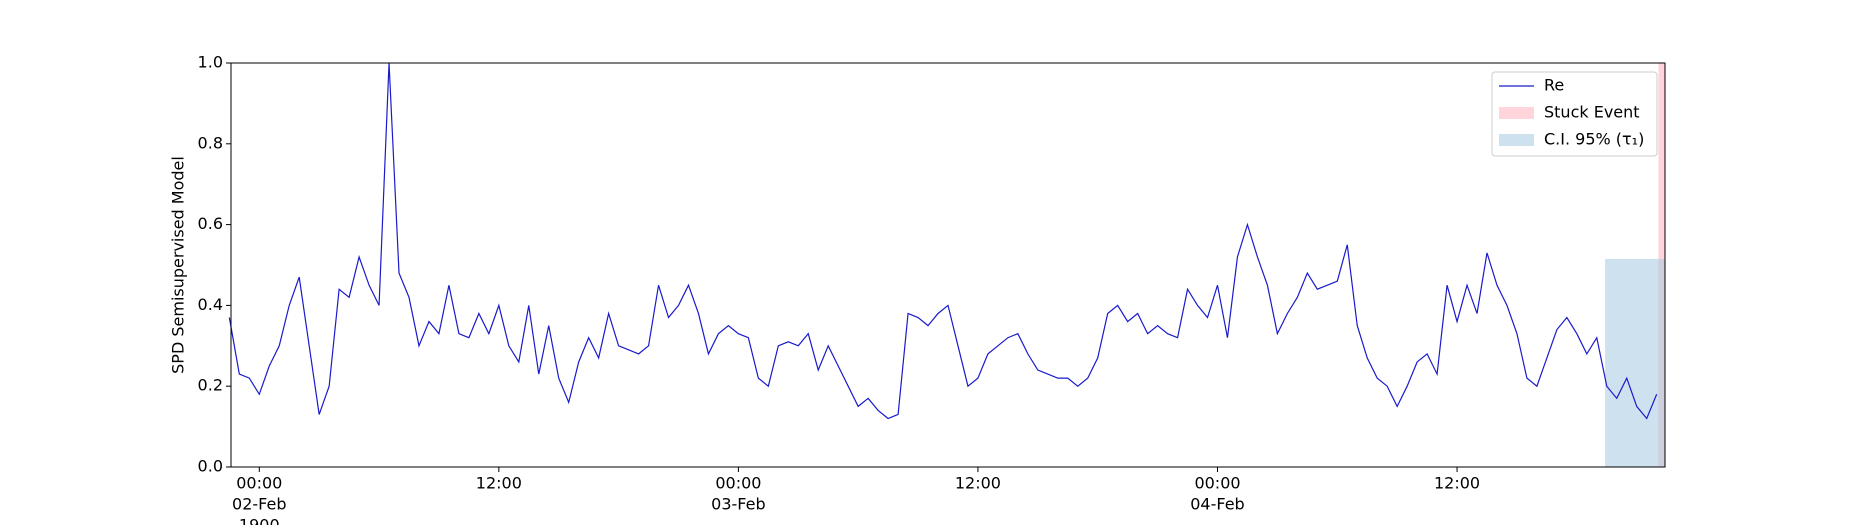  I want to click on span, so click(1635, 362).